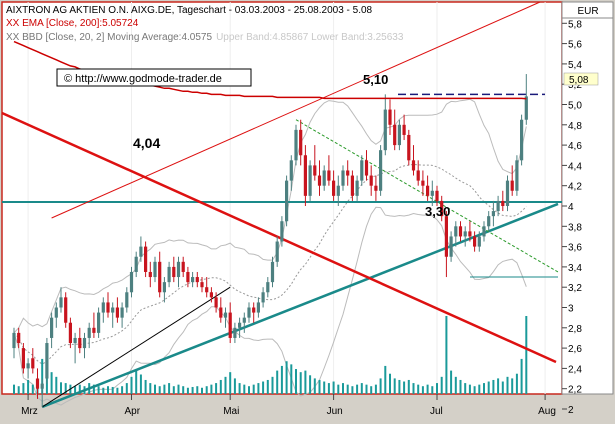  Describe the element at coordinates (587, 10) in the screenshot. I see `currency-box` at that location.